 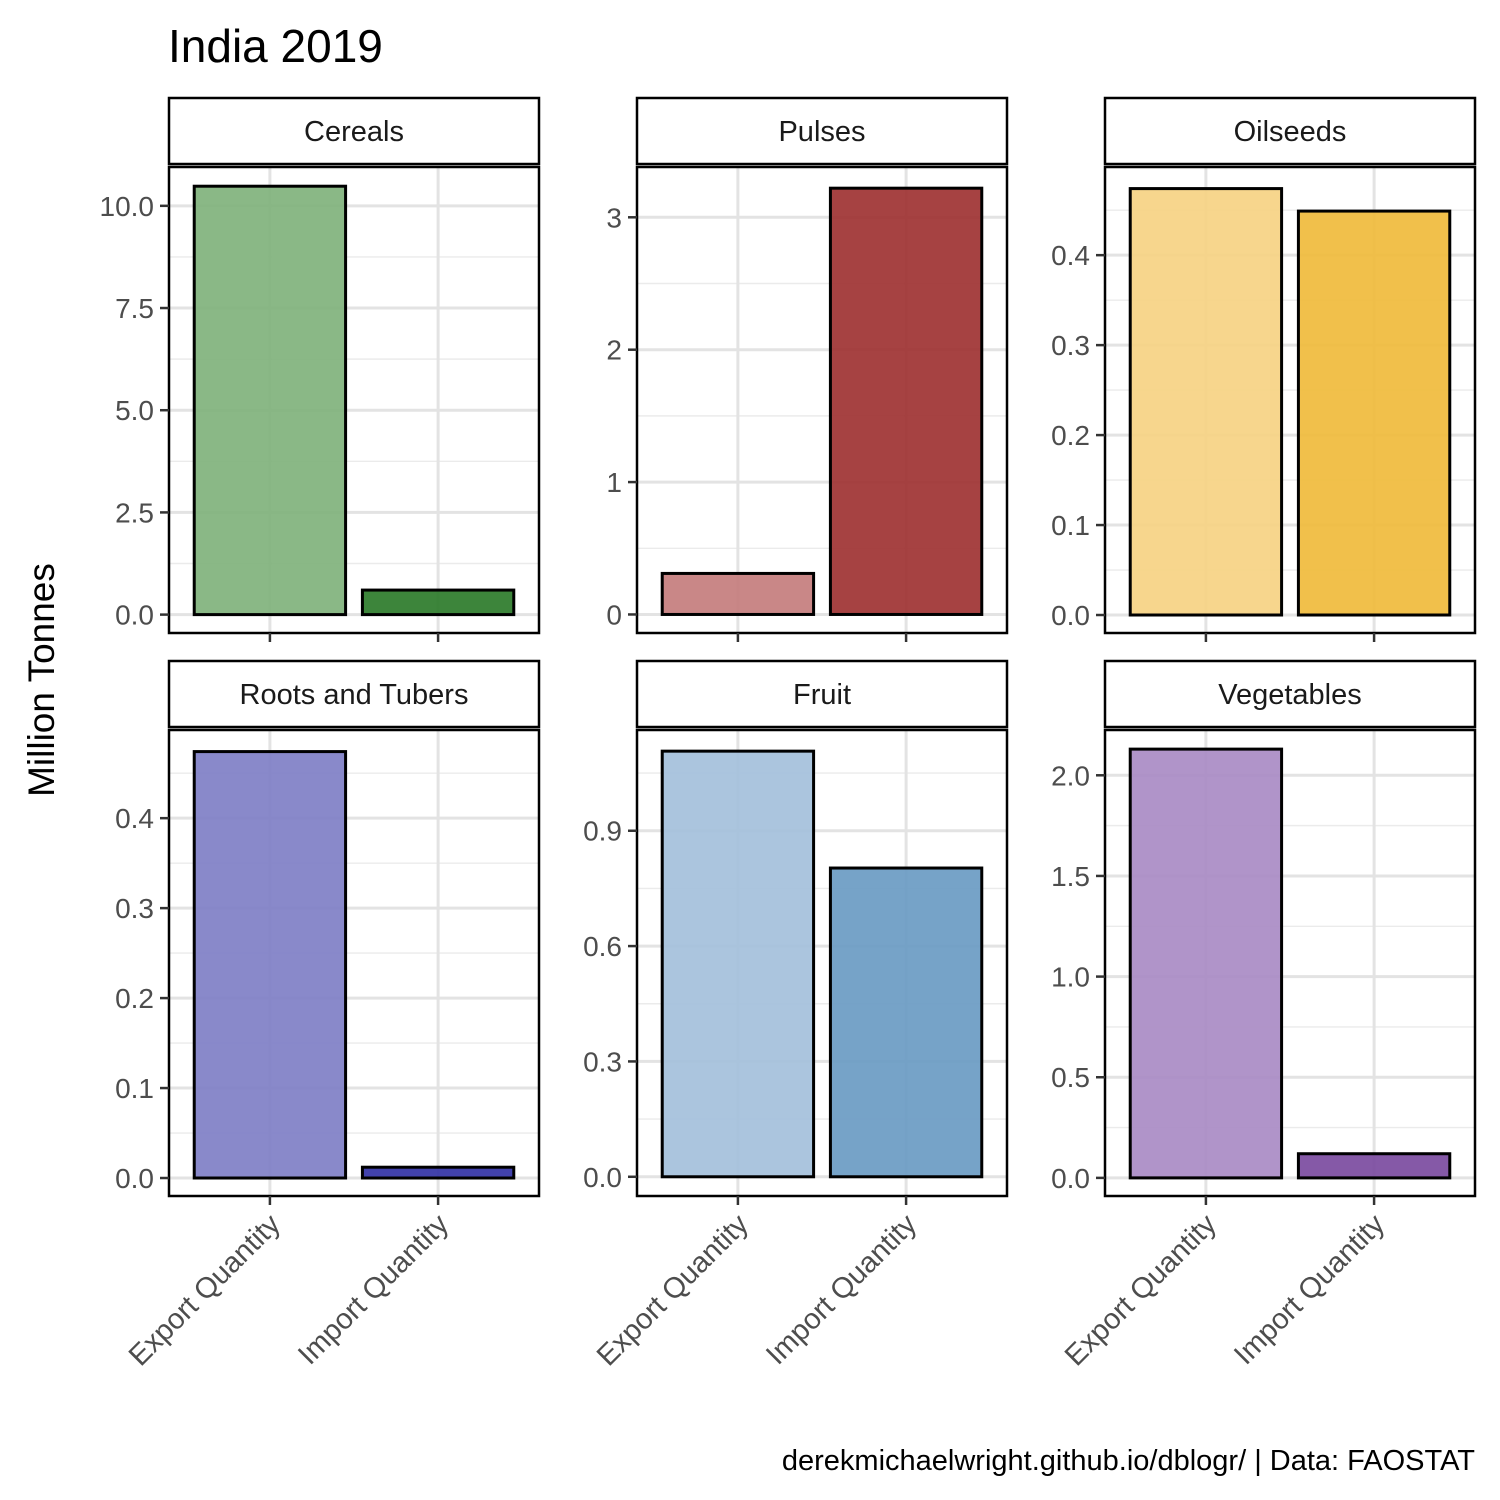 I want to click on y-tick-label: 1, so click(x=614, y=482).